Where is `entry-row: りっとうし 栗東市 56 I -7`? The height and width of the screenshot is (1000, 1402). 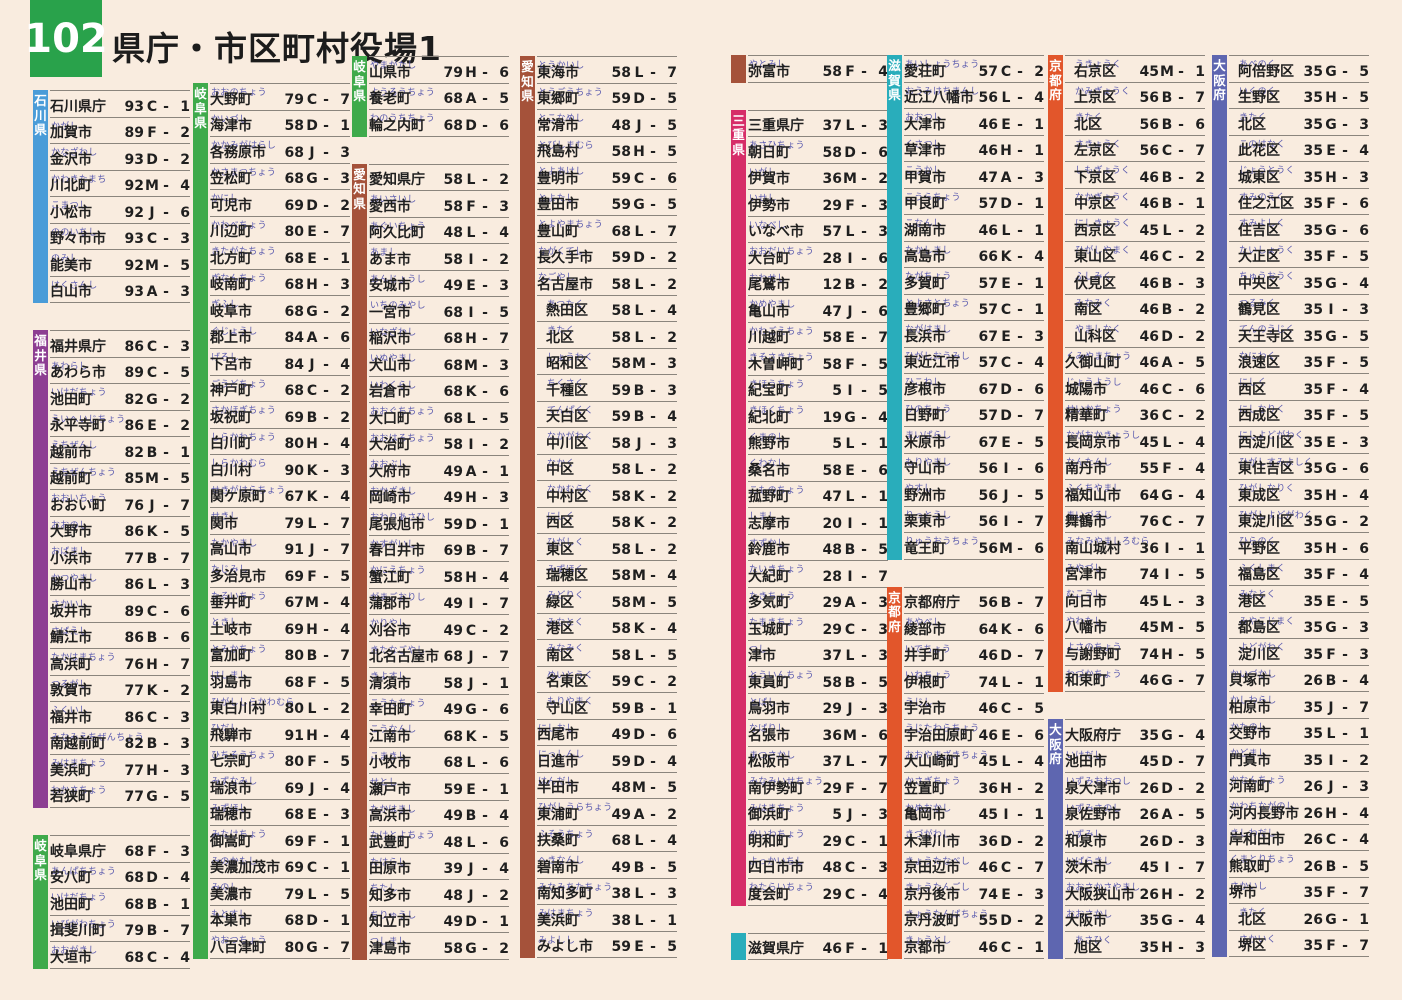 entry-row: りっとうし 栗東市 56 I -7 is located at coordinates (974, 520).